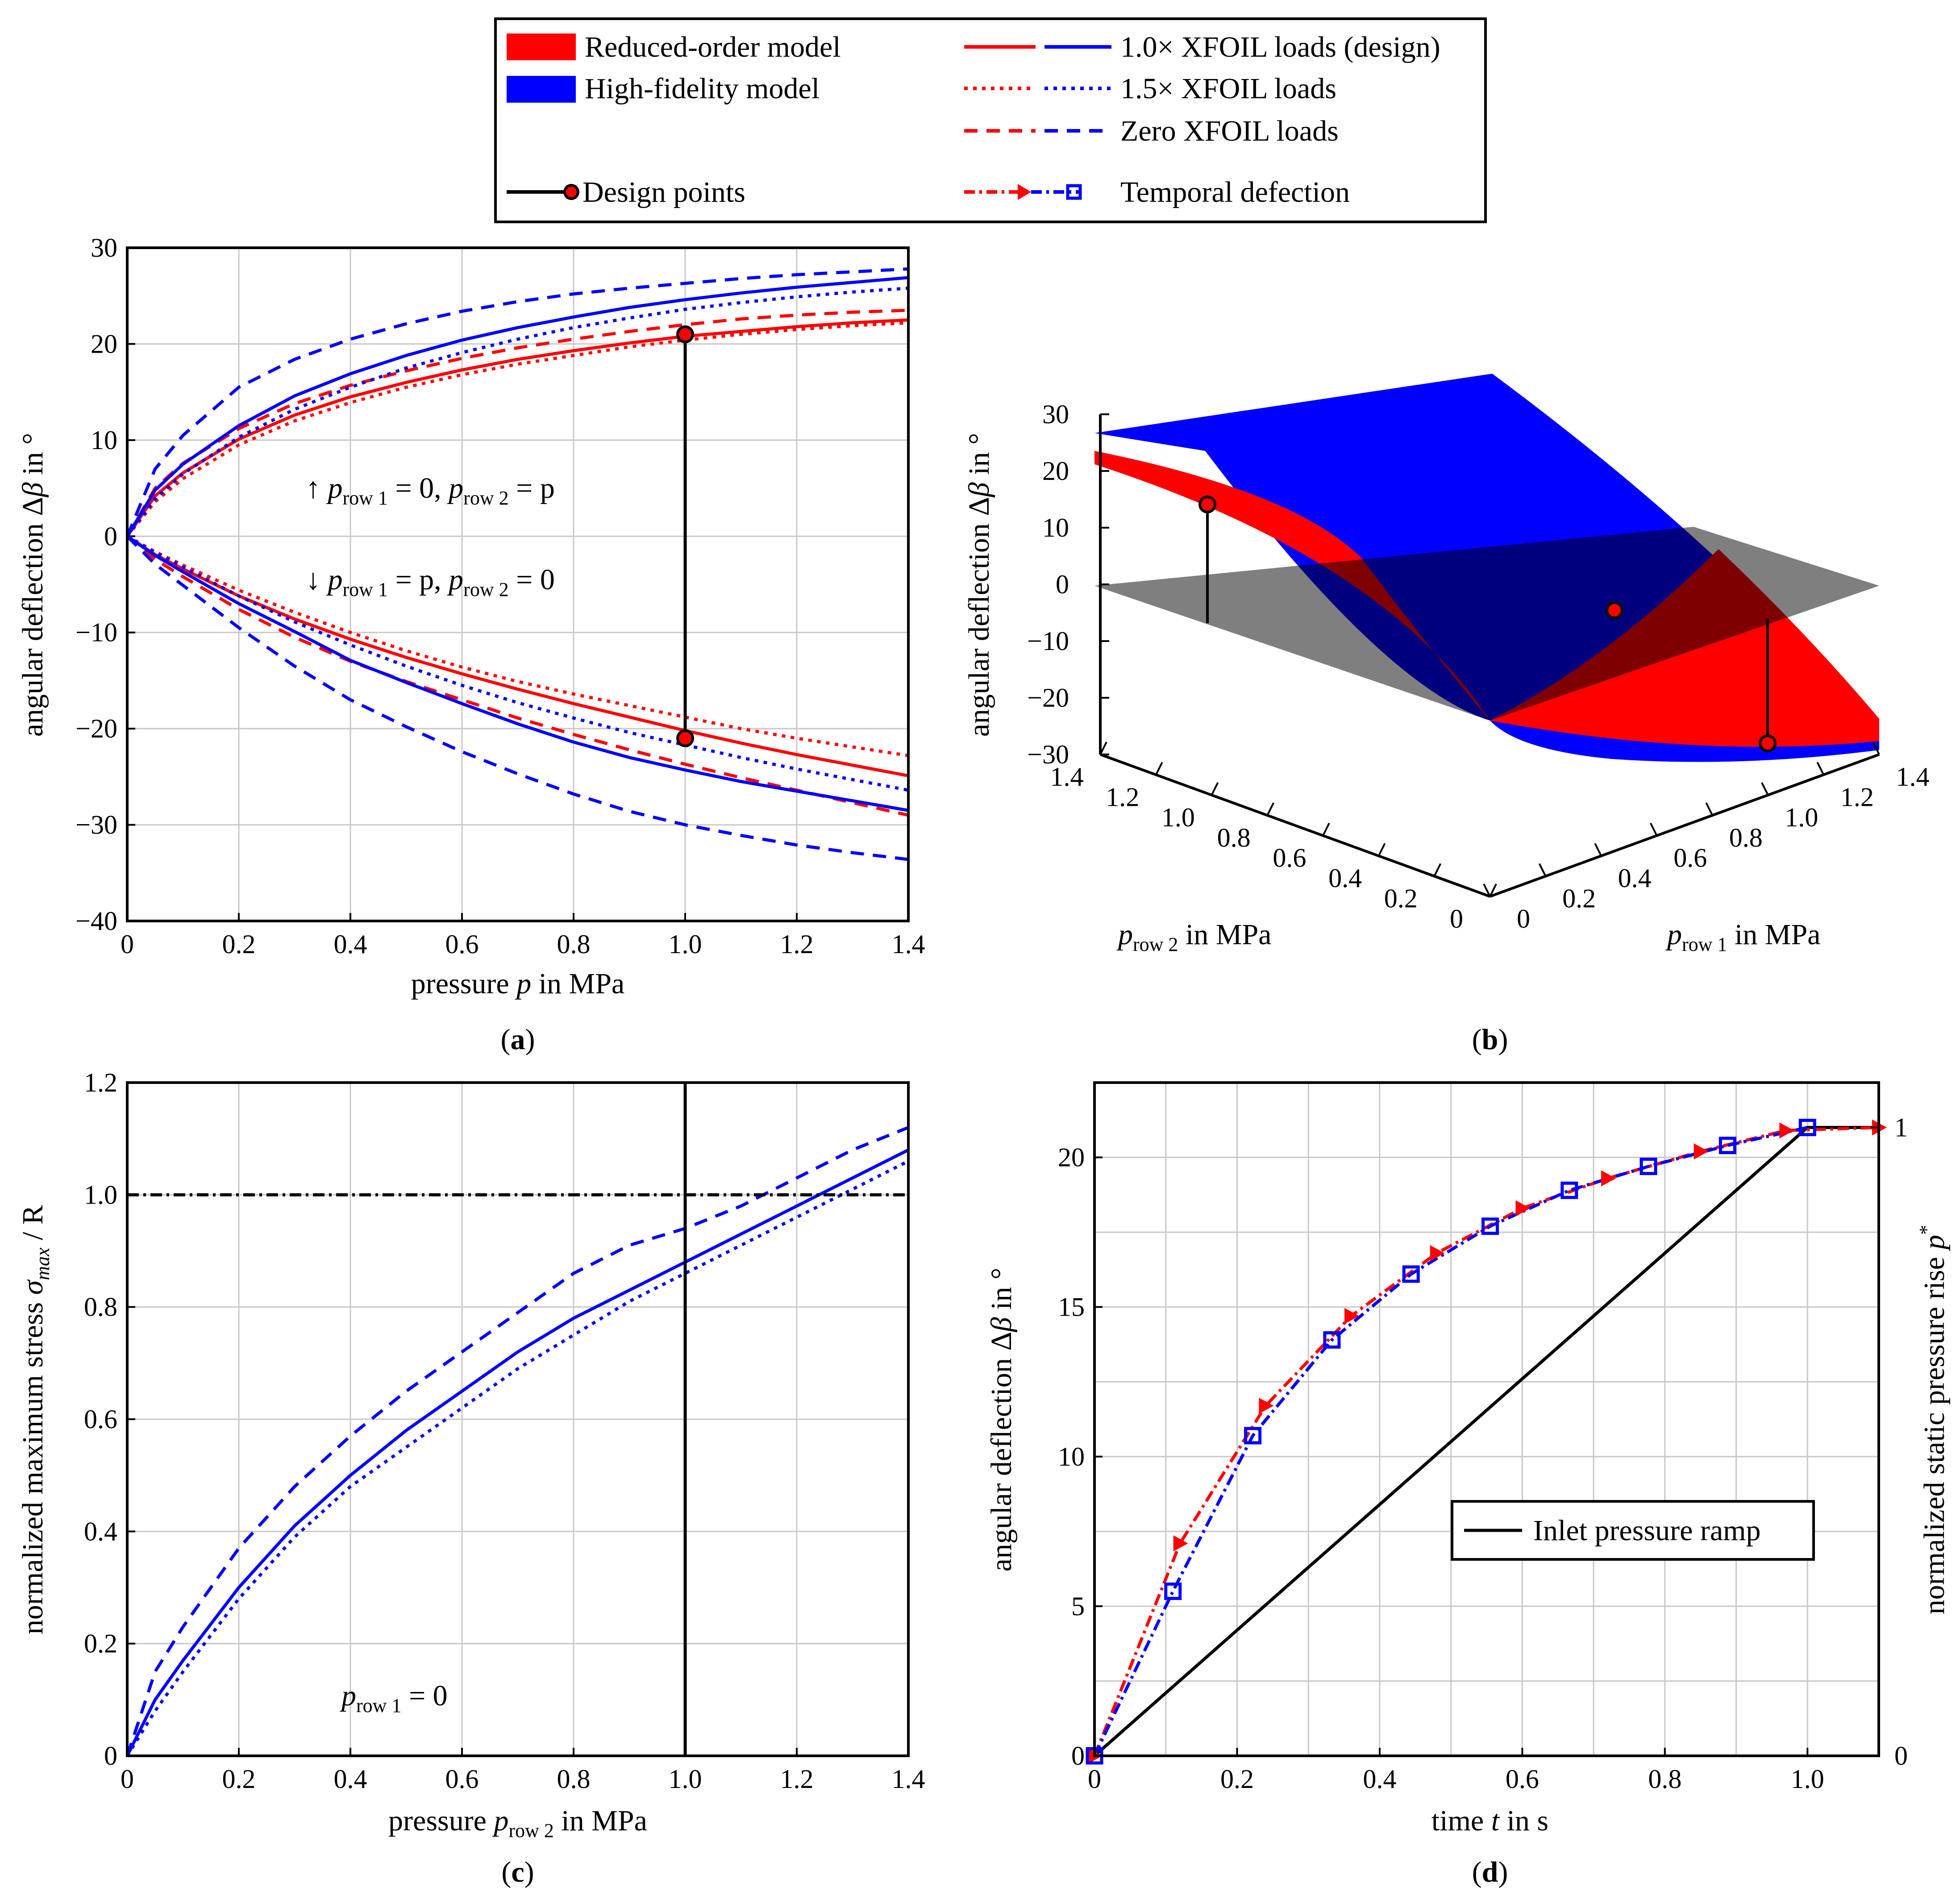  What do you see at coordinates (104, 440) in the screenshot?
I see `y-tick-label: 10` at bounding box center [104, 440].